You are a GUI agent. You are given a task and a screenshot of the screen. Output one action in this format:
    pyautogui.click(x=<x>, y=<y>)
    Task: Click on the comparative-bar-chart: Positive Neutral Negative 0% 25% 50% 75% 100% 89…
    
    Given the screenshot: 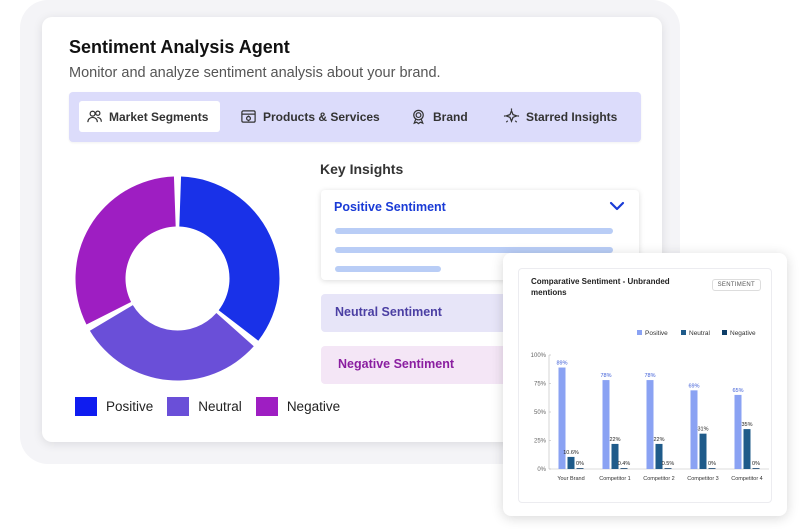 What is the action you would take?
    pyautogui.click(x=650, y=406)
    